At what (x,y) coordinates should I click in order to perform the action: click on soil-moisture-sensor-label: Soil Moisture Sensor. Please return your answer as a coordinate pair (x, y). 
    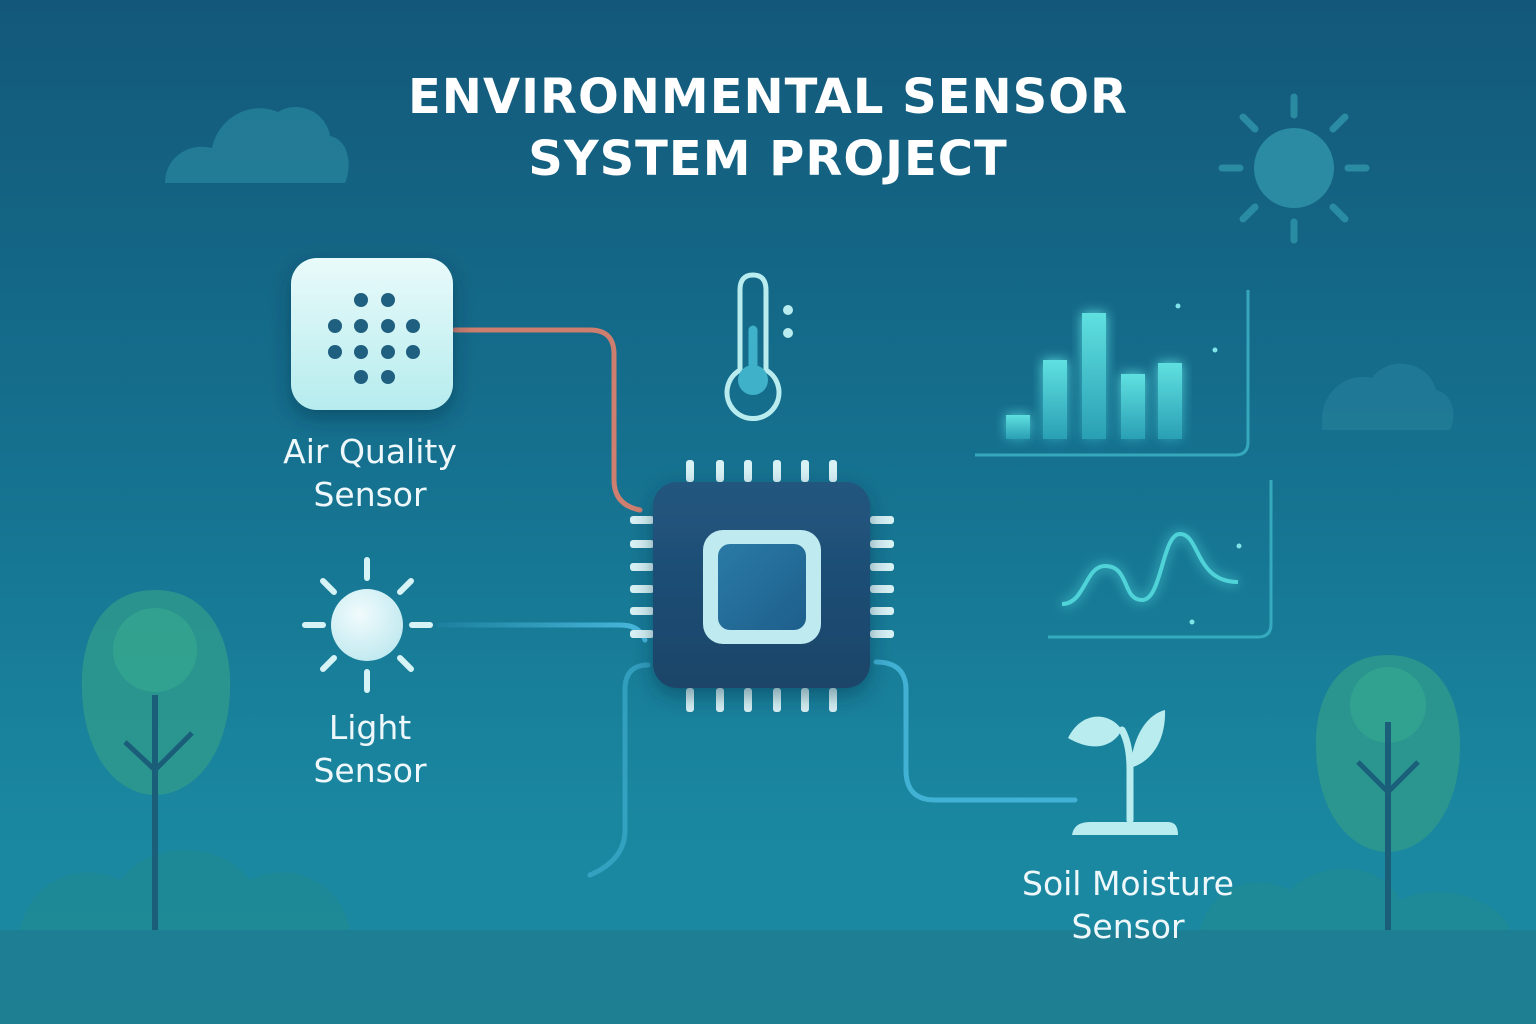
    Looking at the image, I should click on (1128, 905).